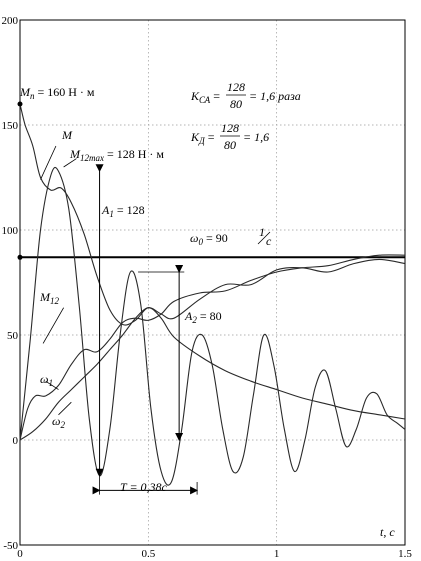 This screenshot has width=421, height=561. I want to click on mp-label: Mп = 160 Н · м, so click(57, 93).